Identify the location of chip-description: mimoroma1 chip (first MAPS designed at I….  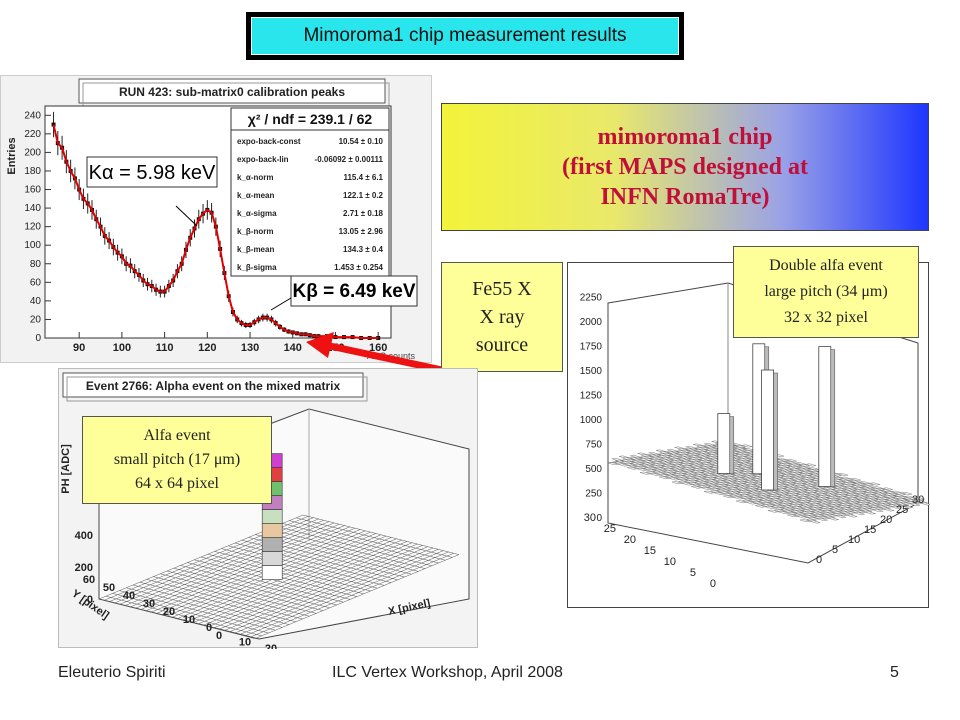
(685, 167).